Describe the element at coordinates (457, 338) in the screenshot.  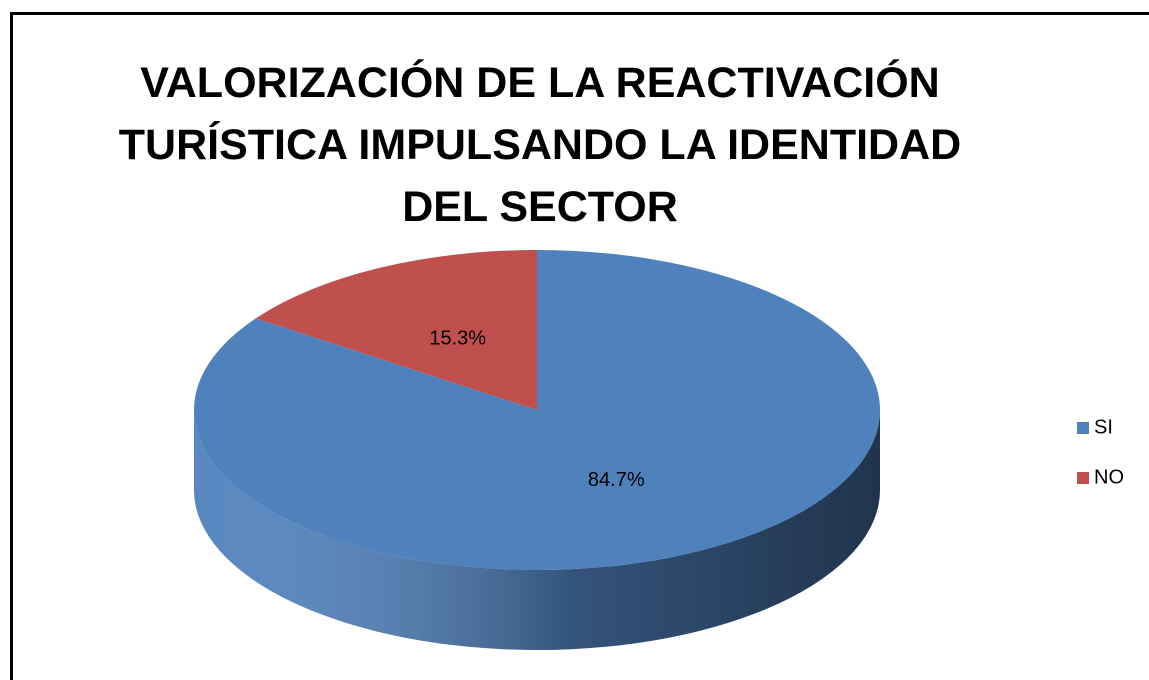
I see `data-label: 15.3%` at that location.